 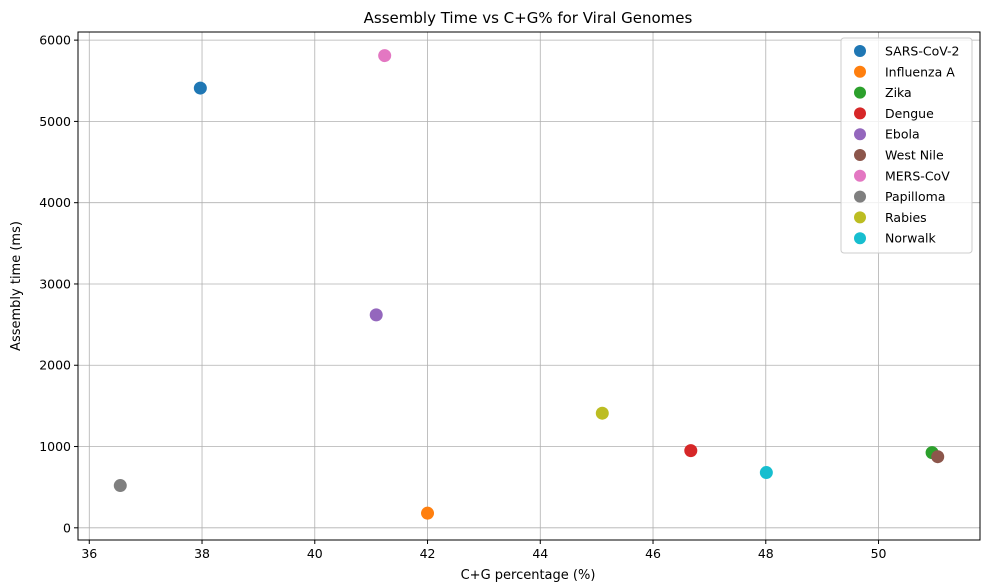 What do you see at coordinates (484, 550) in the screenshot?
I see `x-axis-ticks: 36 38 40 42 44 46 48 50` at bounding box center [484, 550].